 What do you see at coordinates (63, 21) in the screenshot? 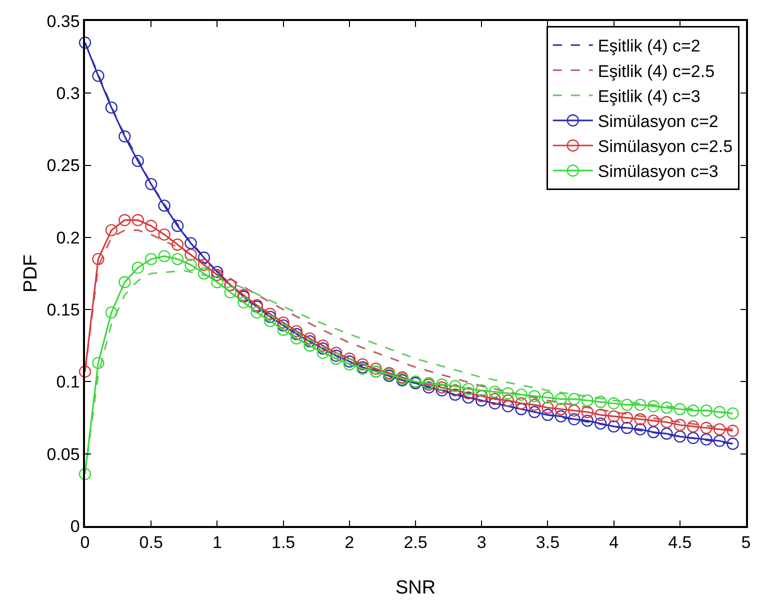
I see `y-tick-label: 0.35` at bounding box center [63, 21].